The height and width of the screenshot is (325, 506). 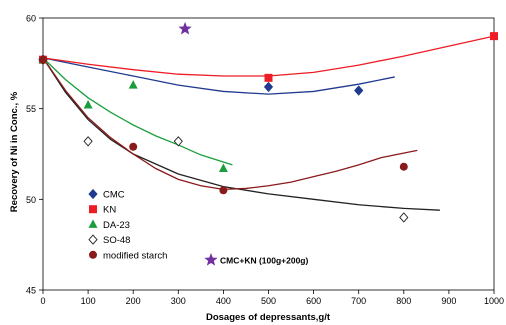 What do you see at coordinates (185, 28) in the screenshot?
I see `data-point-star` at bounding box center [185, 28].